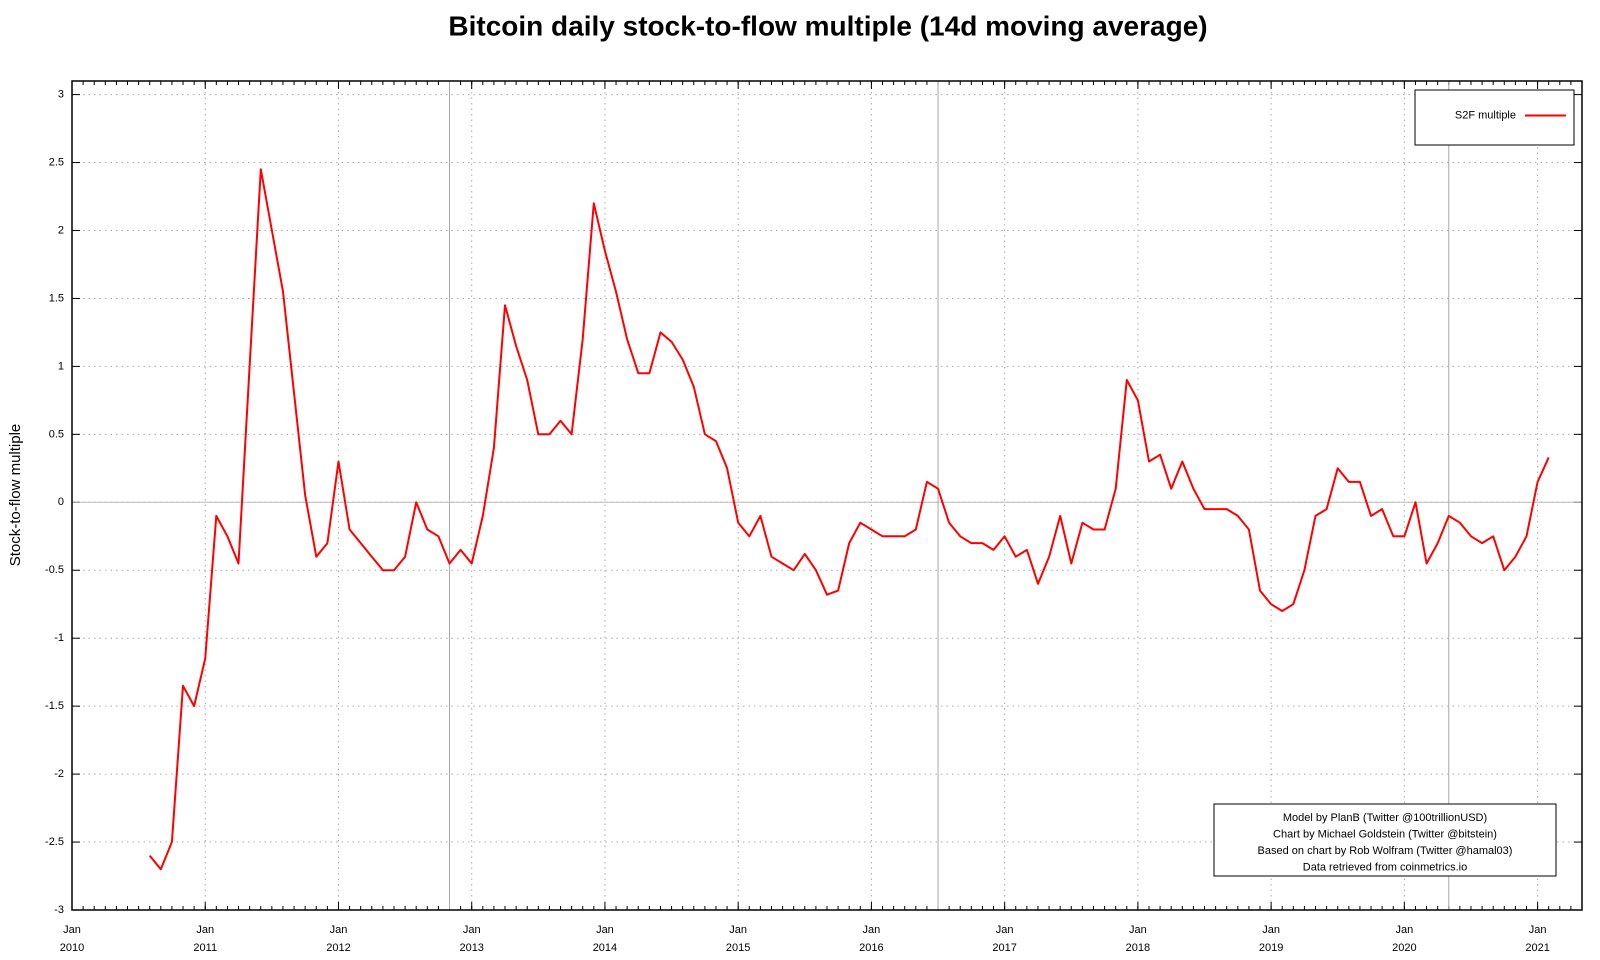 The image size is (1600, 960). What do you see at coordinates (61, 366) in the screenshot?
I see `y-tick-label: 1` at bounding box center [61, 366].